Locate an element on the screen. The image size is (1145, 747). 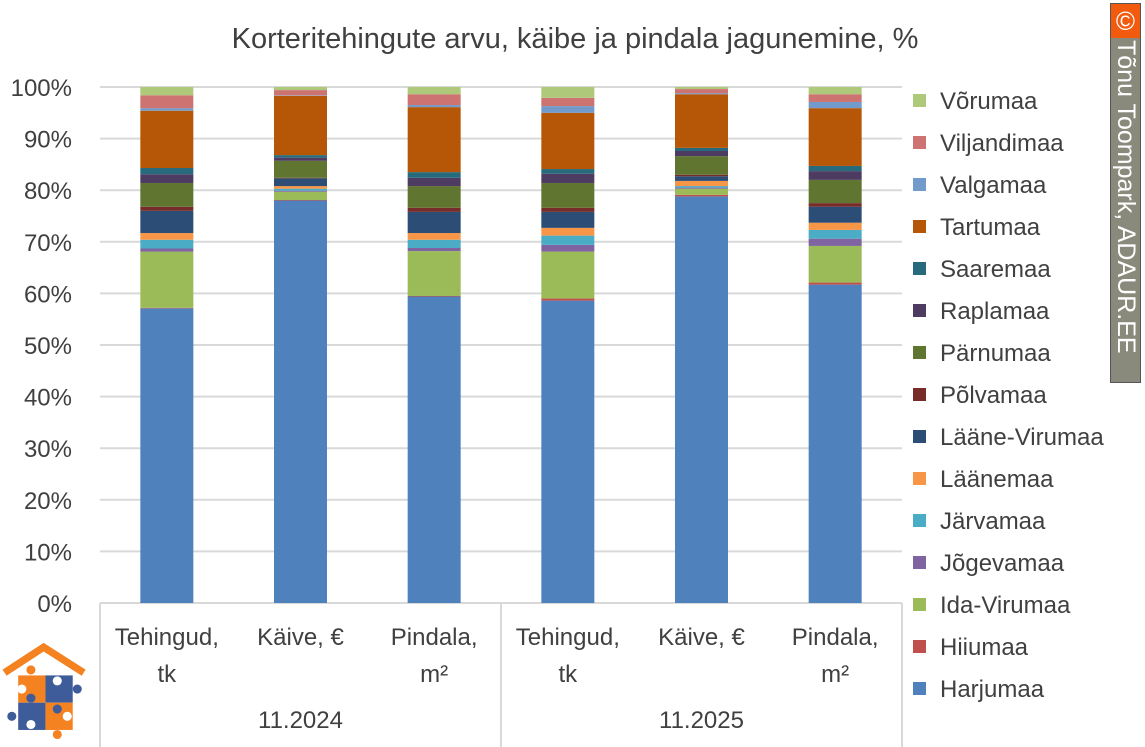
legend-label: Jõgevamaa is located at coordinates (1002, 563).